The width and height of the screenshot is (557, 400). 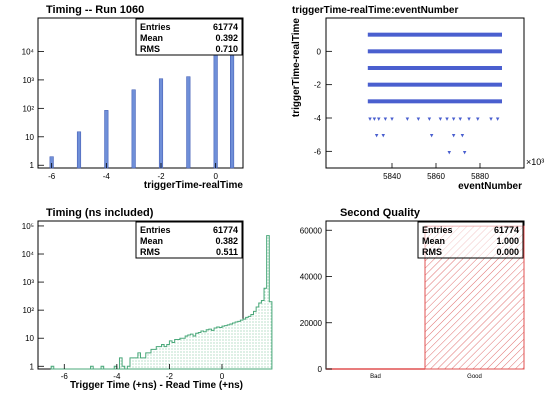 I want to click on stats-box: Entries 61774 Mean 1.000 RMS 0.000, so click(x=470, y=240).